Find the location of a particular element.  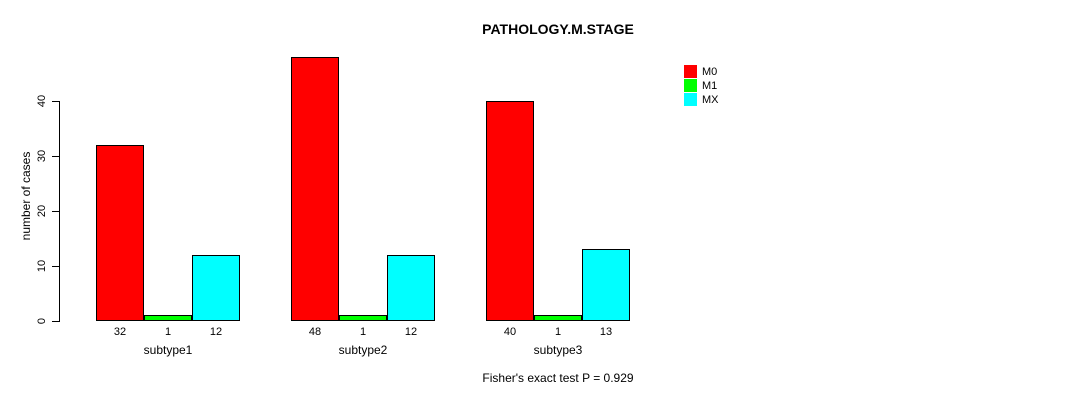

legend-swatch-M1 is located at coordinates (690, 85).